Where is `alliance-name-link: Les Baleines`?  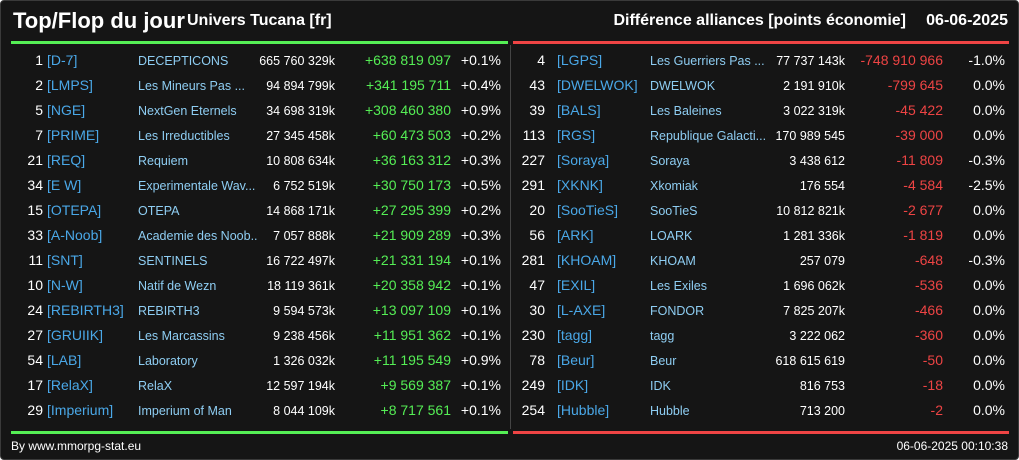
alliance-name-link: Les Baleines is located at coordinates (686, 111).